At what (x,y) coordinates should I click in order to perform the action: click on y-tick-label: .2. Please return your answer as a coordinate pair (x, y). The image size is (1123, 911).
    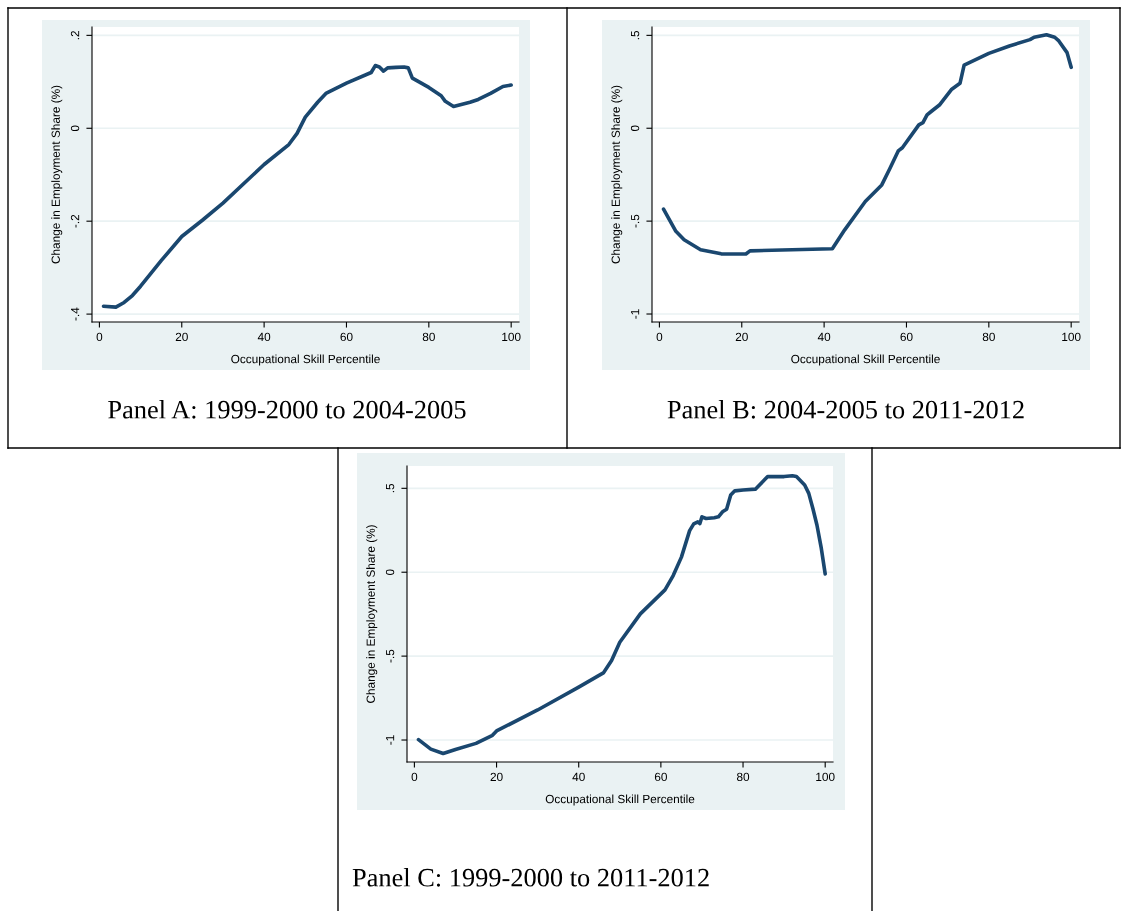
    Looking at the image, I should click on (75, 35).